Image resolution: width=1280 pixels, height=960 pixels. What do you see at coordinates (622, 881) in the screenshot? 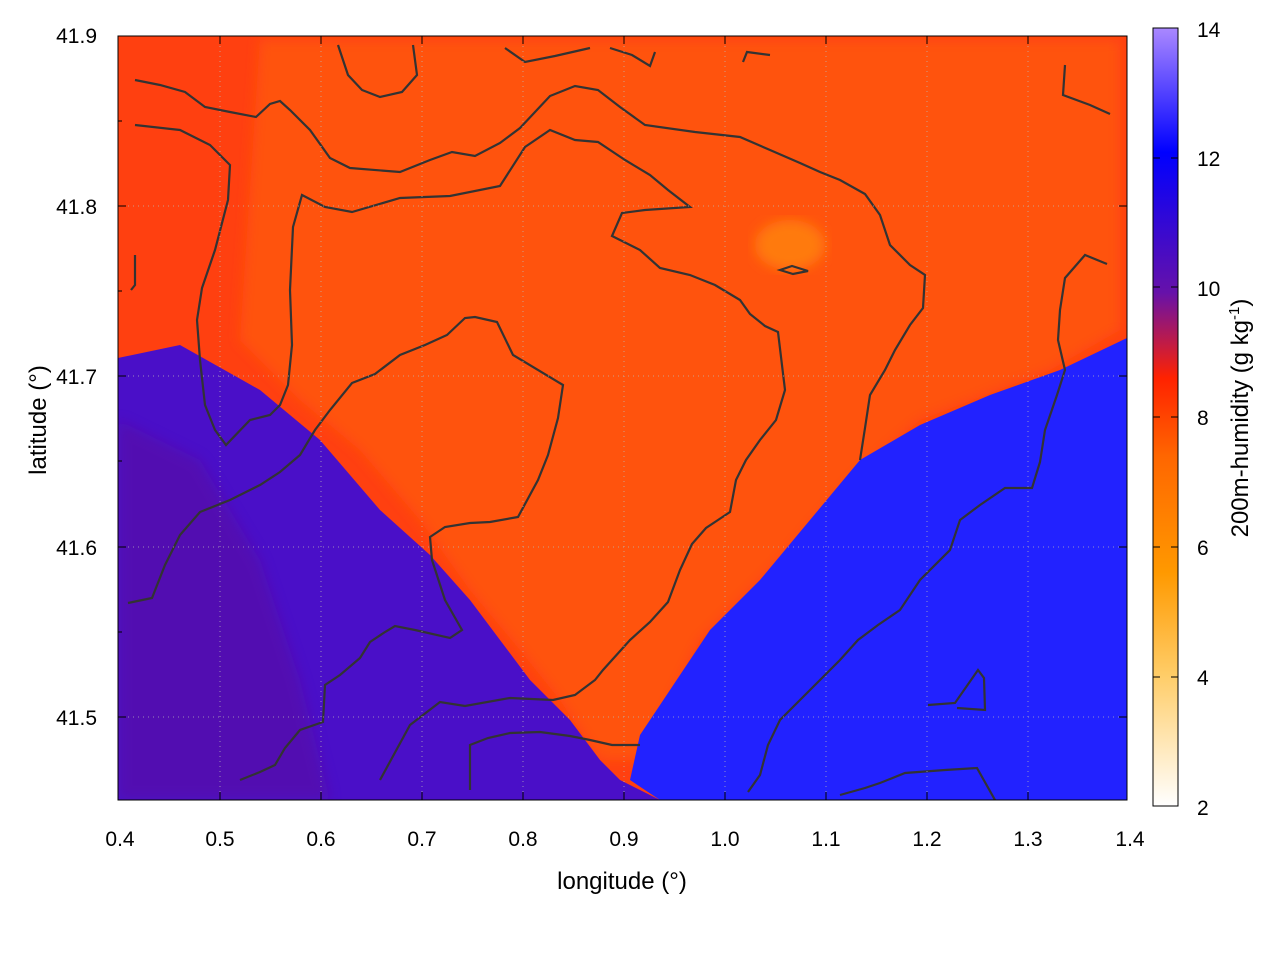
I see `x-axis-title: longitude (°)` at bounding box center [622, 881].